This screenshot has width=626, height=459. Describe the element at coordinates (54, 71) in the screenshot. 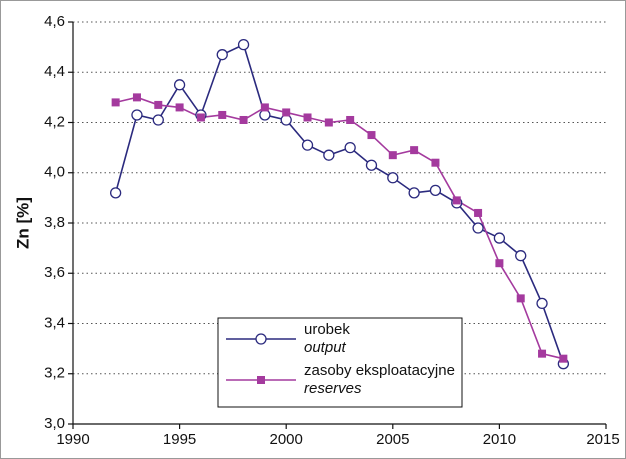

I see `y-tick-label: 4,4` at that location.